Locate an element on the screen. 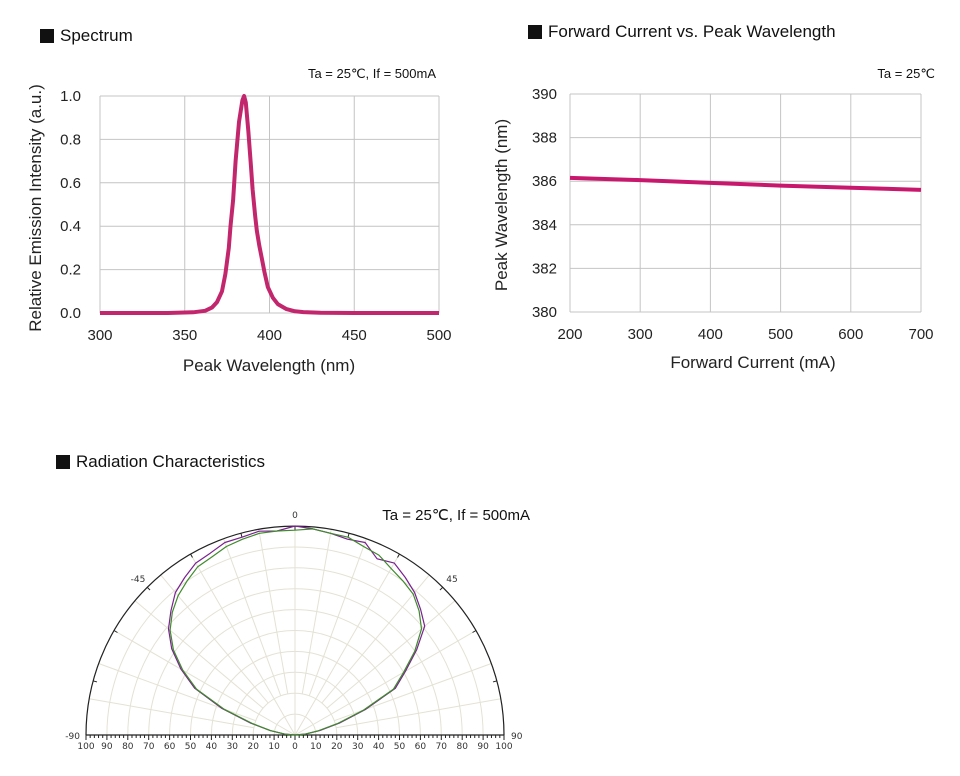 Image resolution: width=960 pixels, height=776 pixels. x-tick-label: 350 is located at coordinates (184, 335).